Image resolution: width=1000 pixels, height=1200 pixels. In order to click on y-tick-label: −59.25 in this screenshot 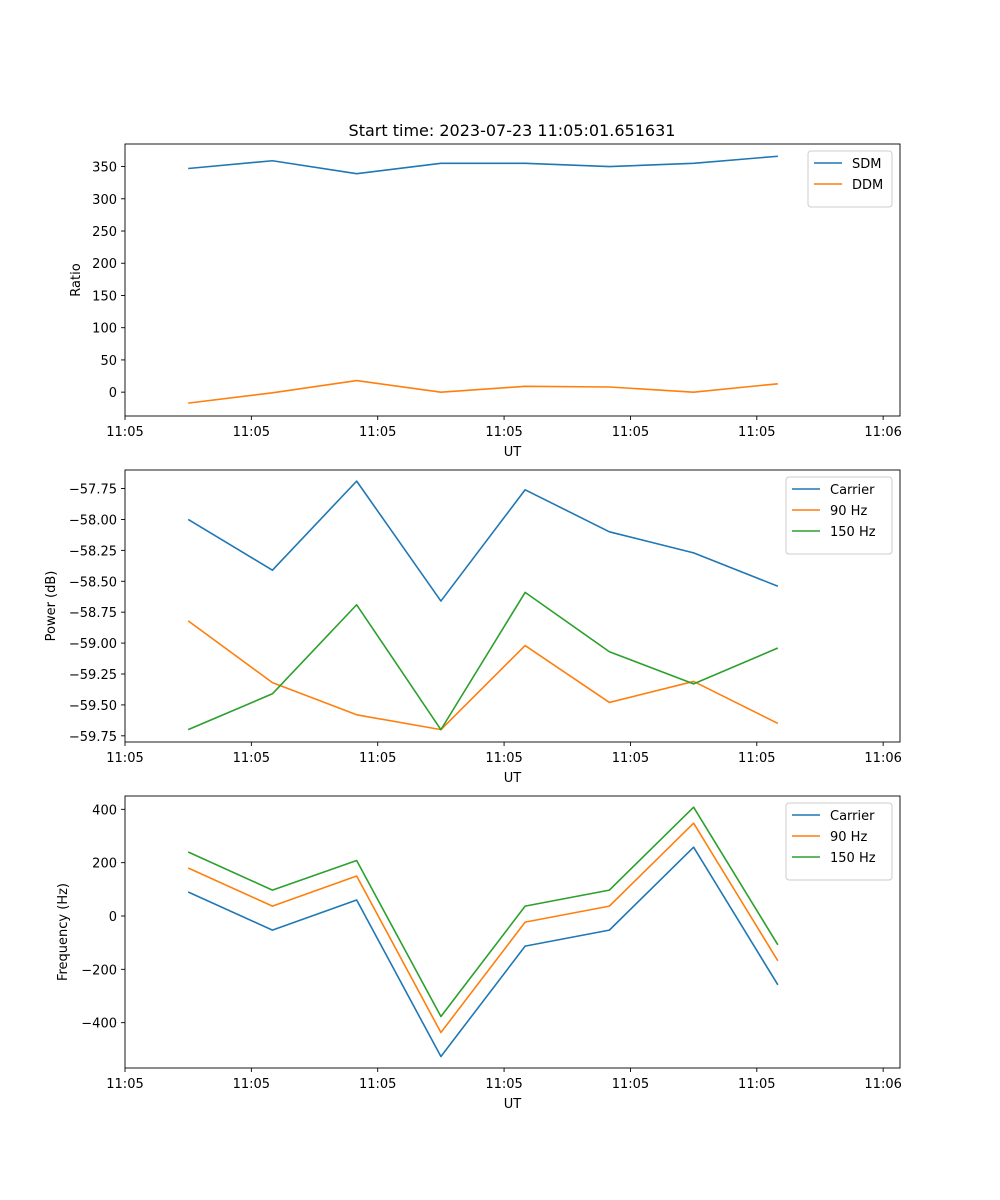, I will do `click(93, 675)`.